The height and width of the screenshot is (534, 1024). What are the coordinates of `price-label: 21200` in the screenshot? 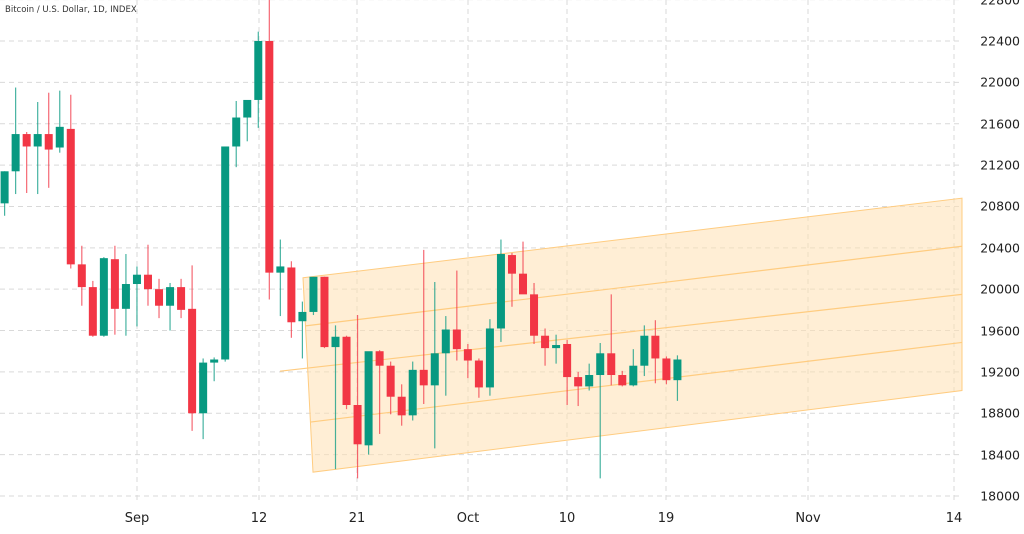 It's located at (1000, 165).